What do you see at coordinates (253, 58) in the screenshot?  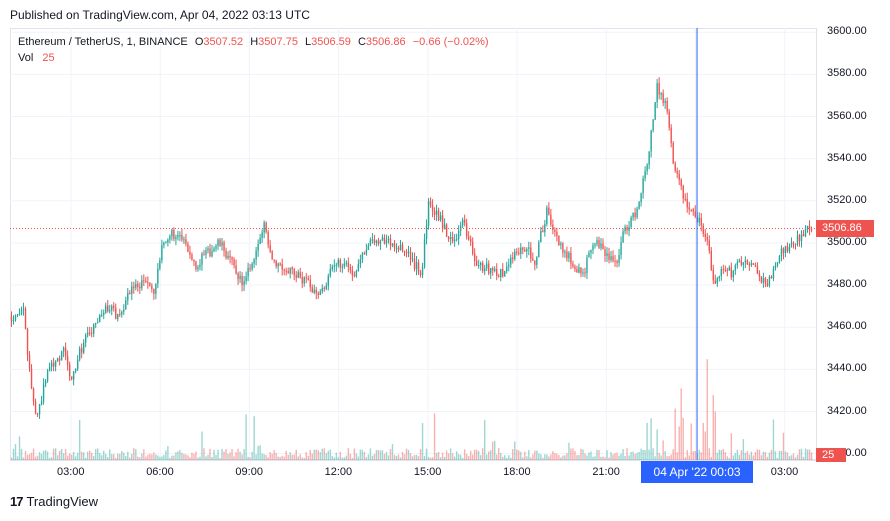 I see `legend-volume-row: Vol 25` at bounding box center [253, 58].